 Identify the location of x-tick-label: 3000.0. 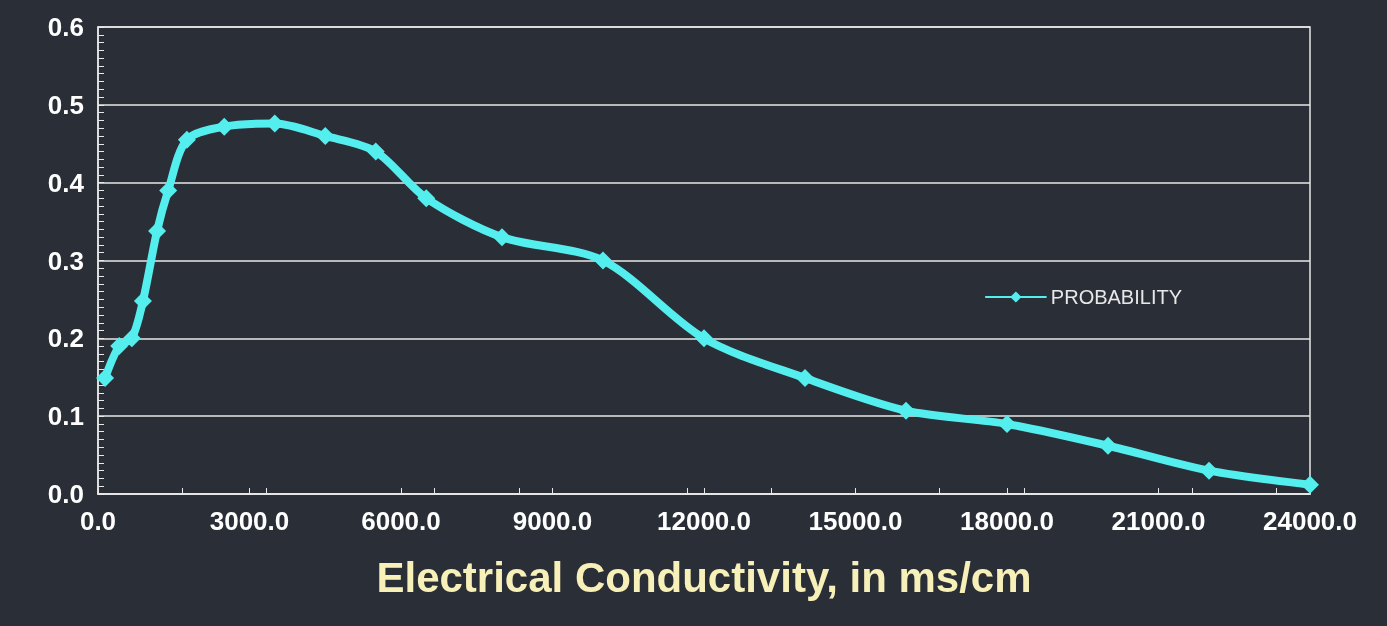
(249, 521).